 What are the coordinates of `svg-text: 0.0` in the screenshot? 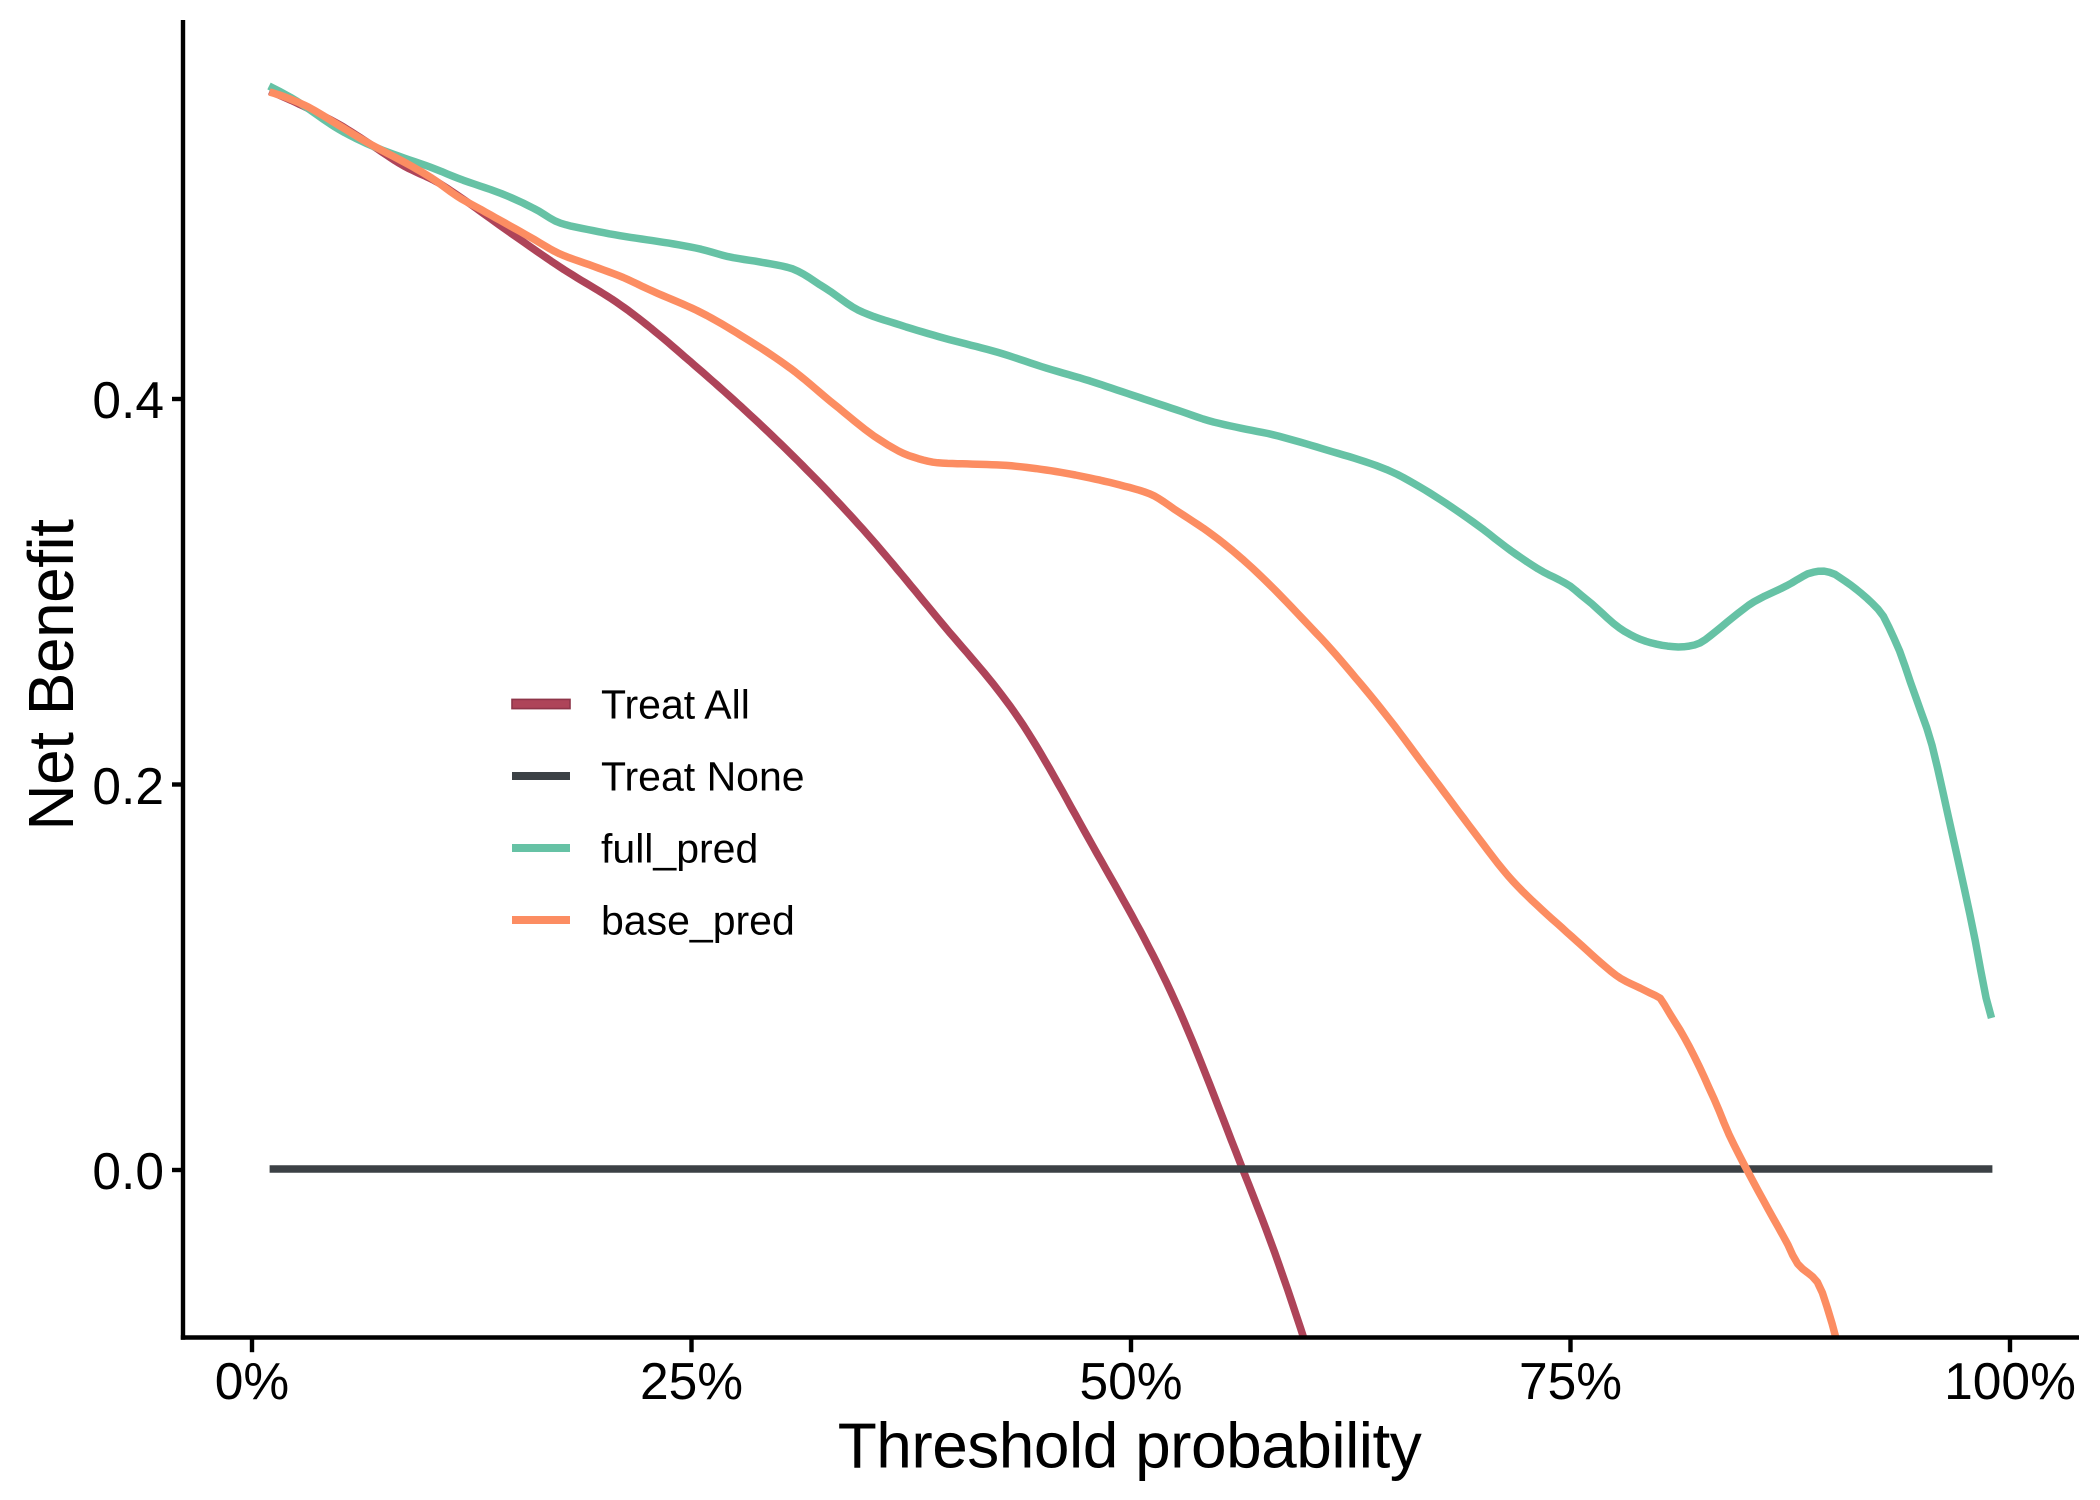 It's located at (128, 1171).